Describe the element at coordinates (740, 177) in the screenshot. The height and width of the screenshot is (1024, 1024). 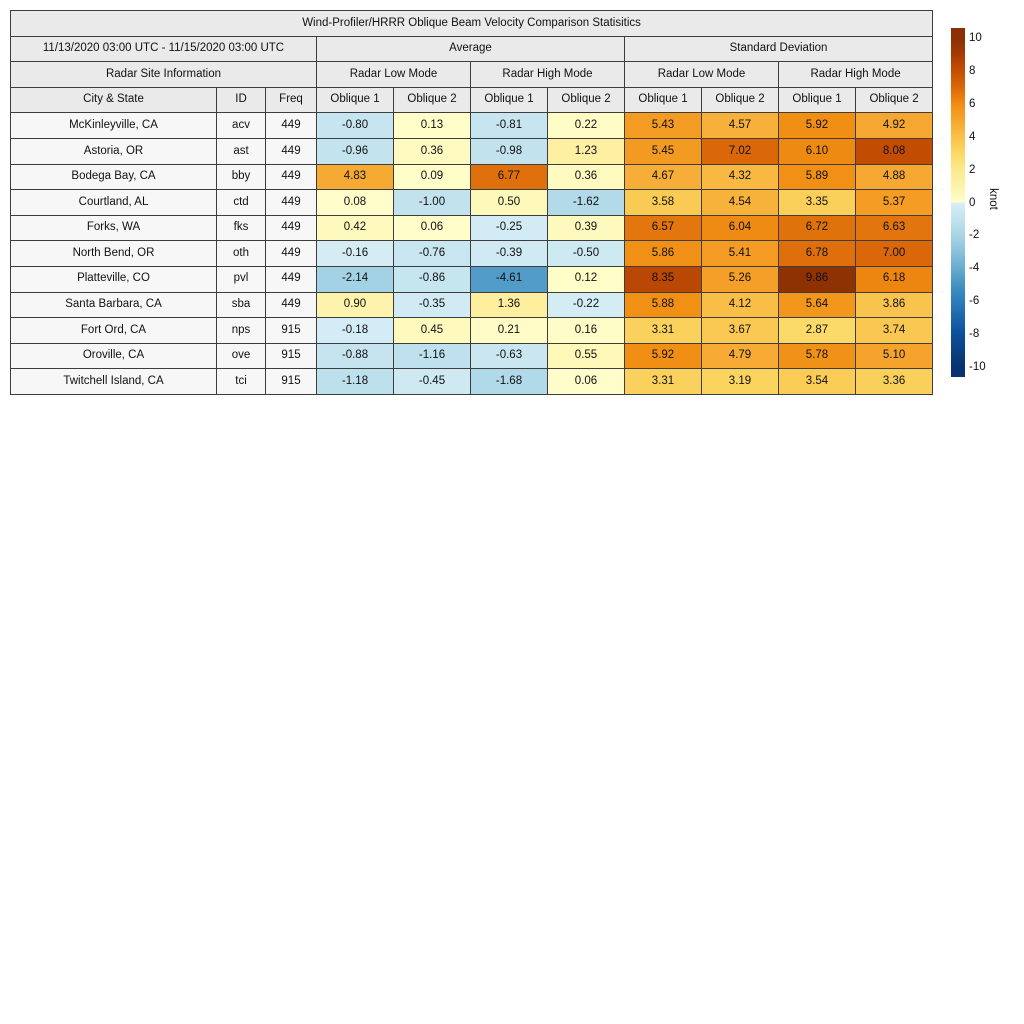
I see `value-cell: 4.32` at that location.